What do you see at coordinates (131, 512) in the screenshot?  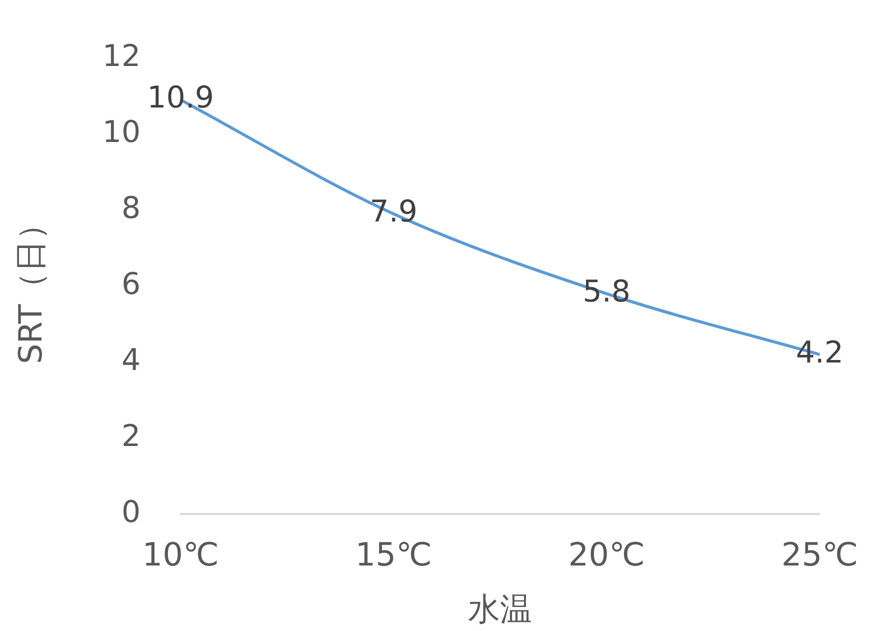 I see `y-tick-label: 0` at bounding box center [131, 512].